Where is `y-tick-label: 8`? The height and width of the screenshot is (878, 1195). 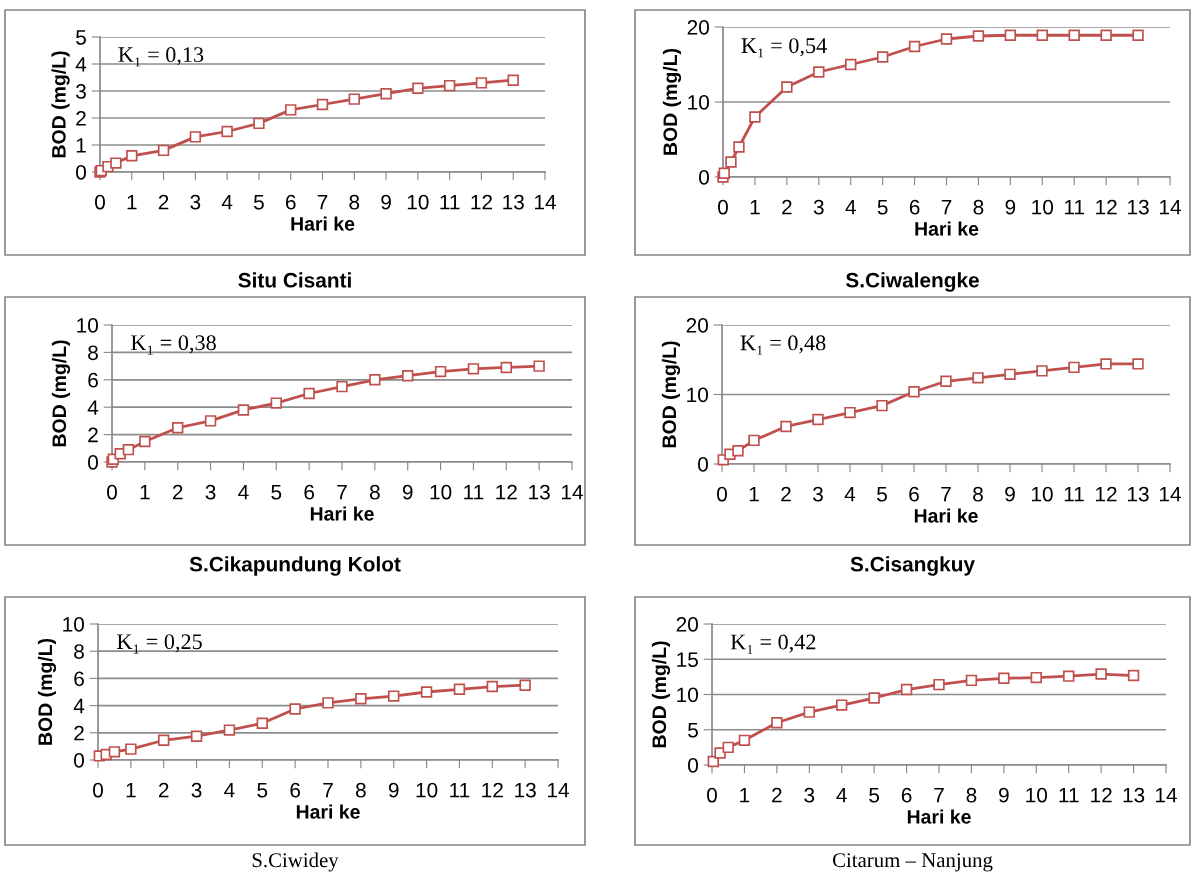
y-tick-label: 8 is located at coordinates (79, 651).